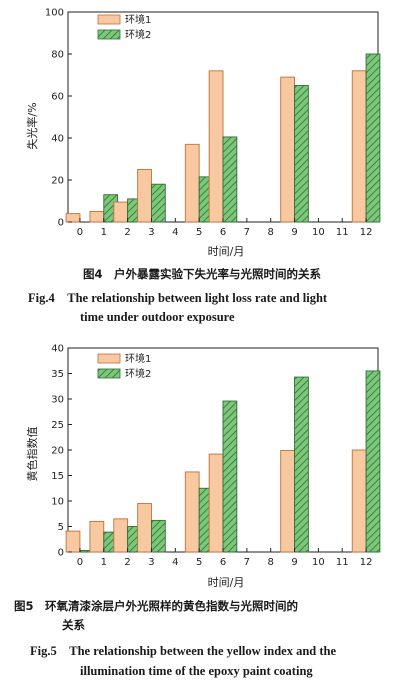 This screenshot has height=698, width=404. Describe the element at coordinates (32, 454) in the screenshot. I see `y-axis-label: 黄色指数值` at that location.